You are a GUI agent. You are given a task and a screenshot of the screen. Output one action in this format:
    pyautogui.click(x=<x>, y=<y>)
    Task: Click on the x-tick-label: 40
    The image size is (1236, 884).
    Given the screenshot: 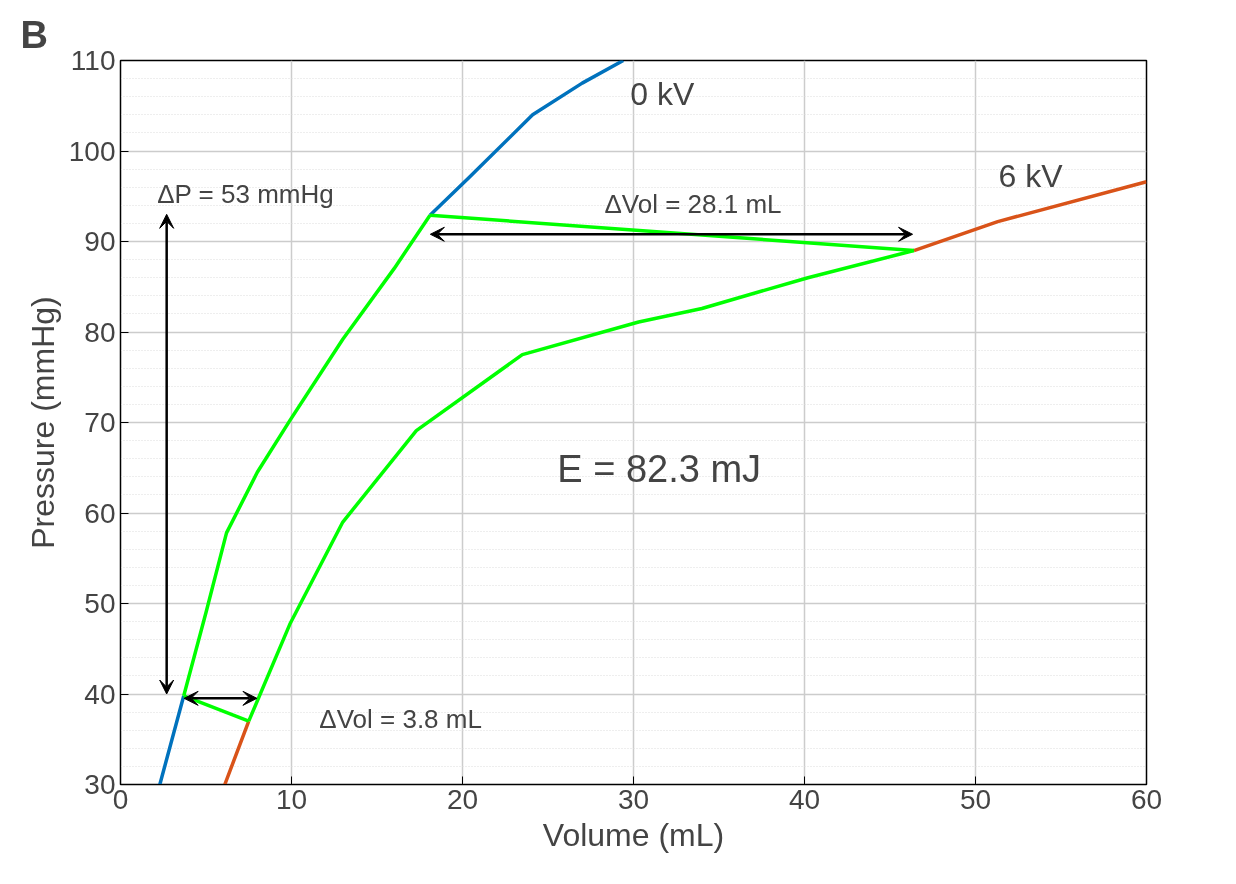 What is the action you would take?
    pyautogui.click(x=804, y=799)
    